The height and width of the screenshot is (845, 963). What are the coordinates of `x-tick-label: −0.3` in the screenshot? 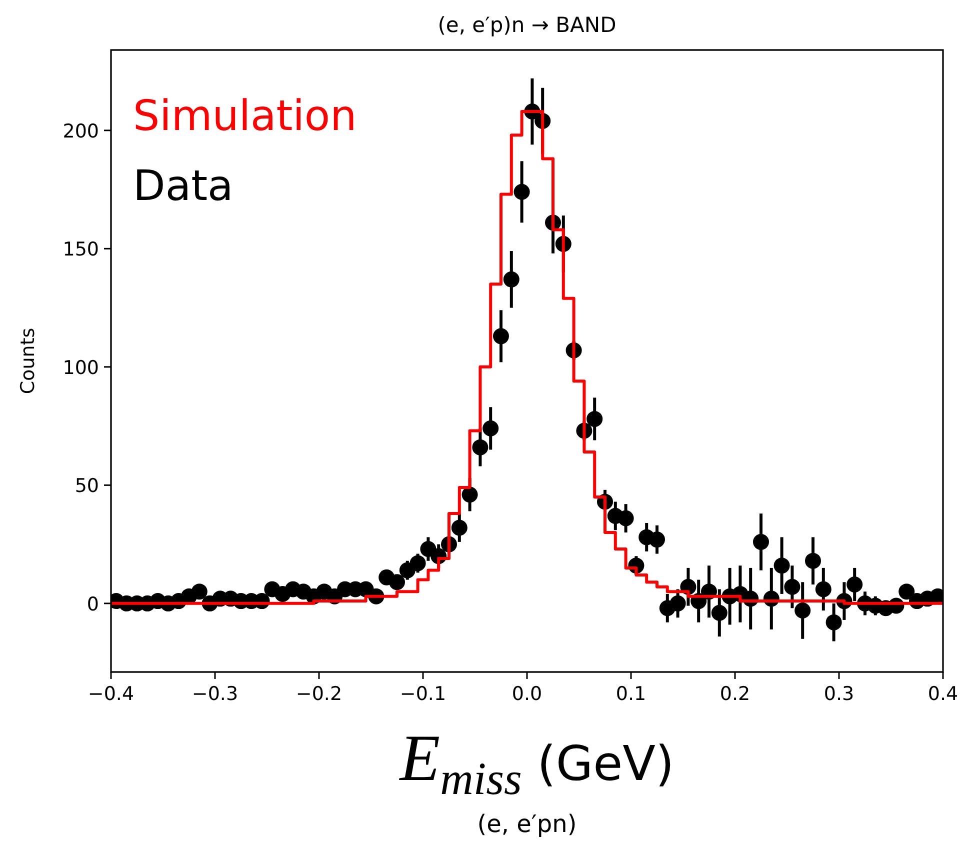 It's located at (215, 694).